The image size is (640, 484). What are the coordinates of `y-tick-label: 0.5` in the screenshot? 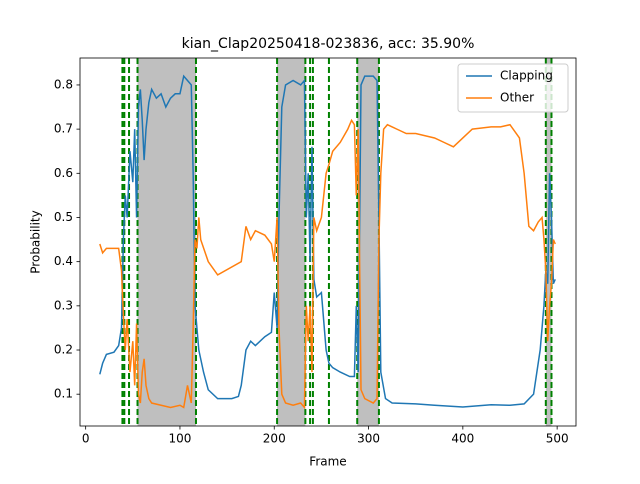 It's located at (63, 217).